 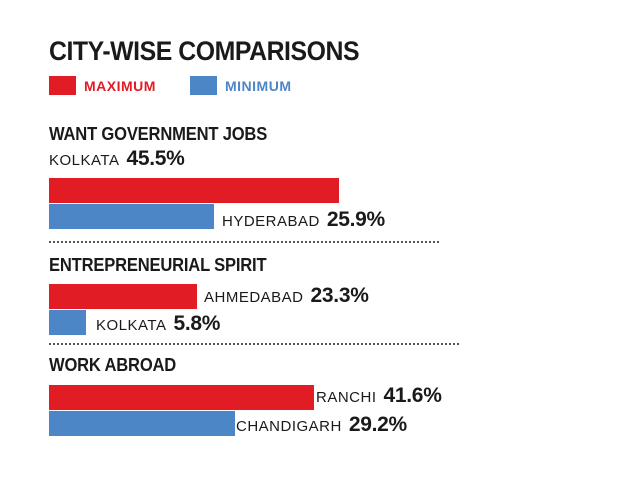 I want to click on min-city-work-abroad: CHANDIGARH, so click(x=289, y=426).